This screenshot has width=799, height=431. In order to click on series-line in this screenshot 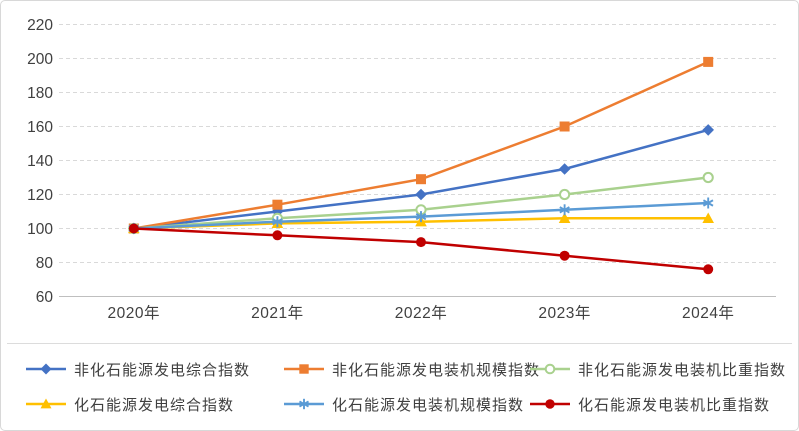, I will do `click(421, 249)`.